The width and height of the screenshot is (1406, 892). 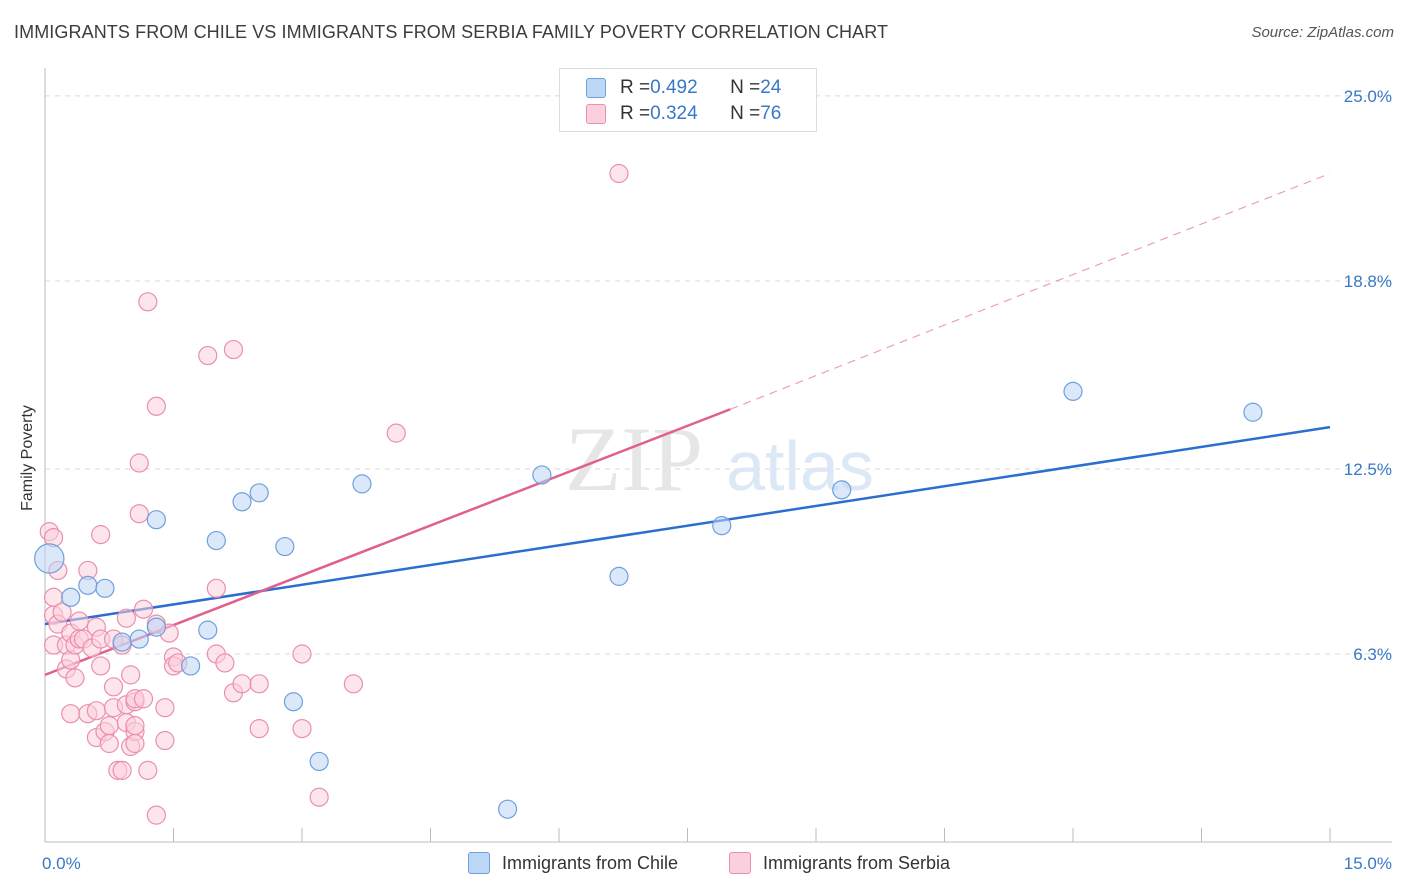 What do you see at coordinates (1030, 291) in the screenshot?
I see `trend-extension-serbia` at bounding box center [1030, 291].